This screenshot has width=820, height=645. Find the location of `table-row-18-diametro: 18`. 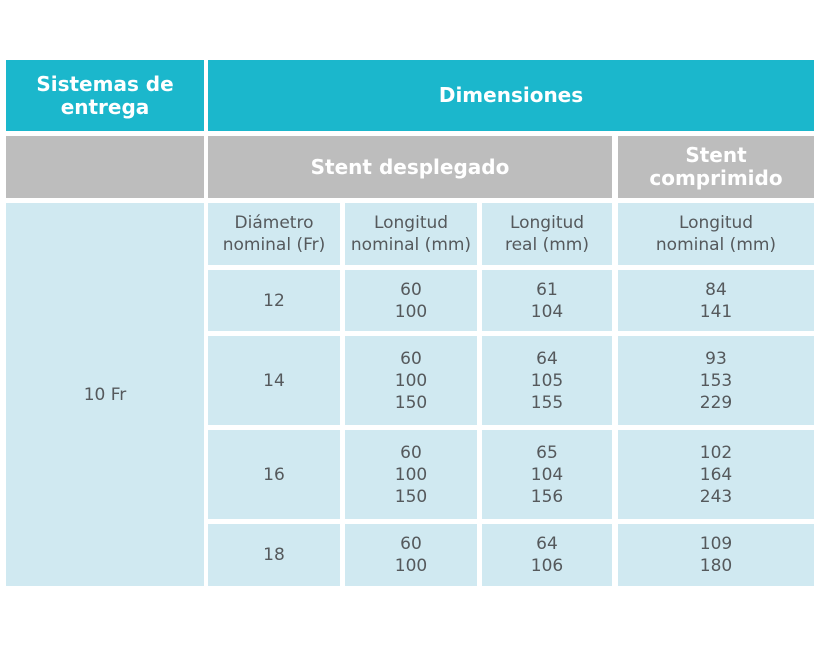

table-row-18-diametro: 18 is located at coordinates (274, 555).